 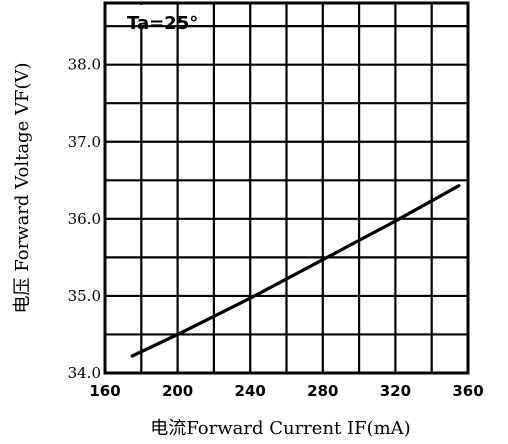 What do you see at coordinates (84, 296) in the screenshot?
I see `y-tick-label: 35.0` at bounding box center [84, 296].